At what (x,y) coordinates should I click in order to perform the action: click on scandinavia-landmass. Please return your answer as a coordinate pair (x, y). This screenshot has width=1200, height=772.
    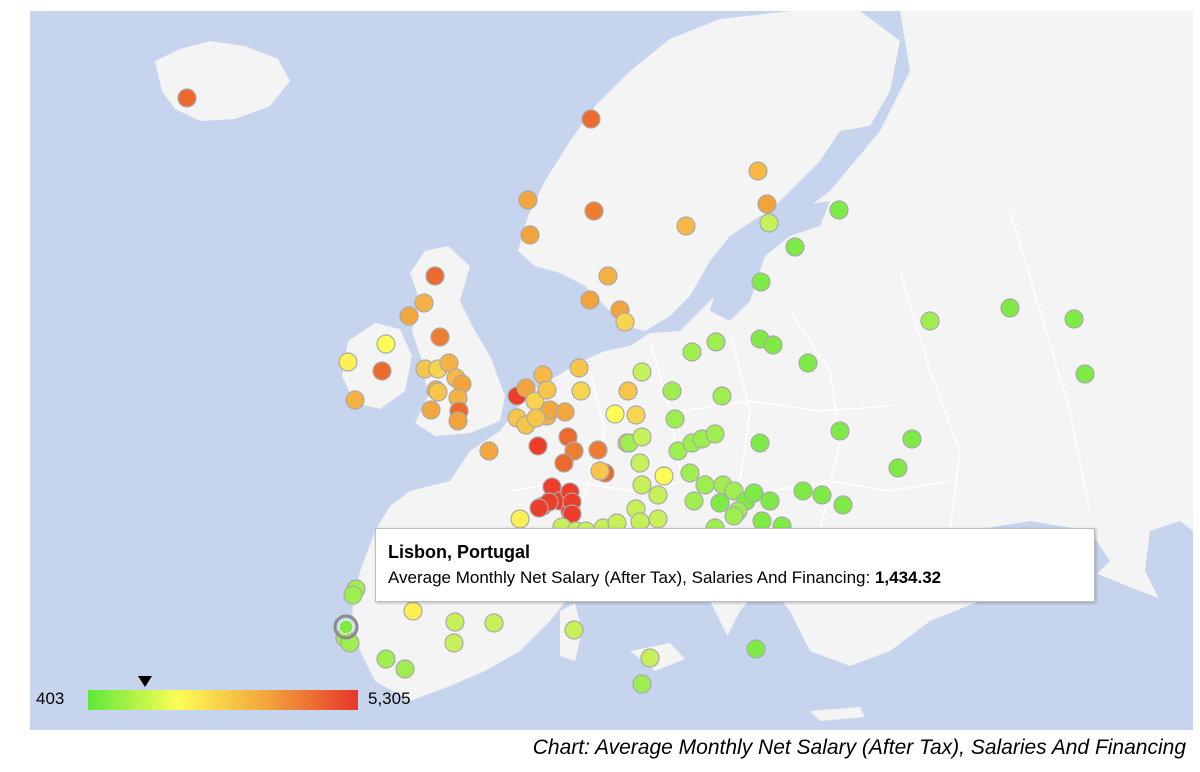
    Looking at the image, I should click on (709, 171).